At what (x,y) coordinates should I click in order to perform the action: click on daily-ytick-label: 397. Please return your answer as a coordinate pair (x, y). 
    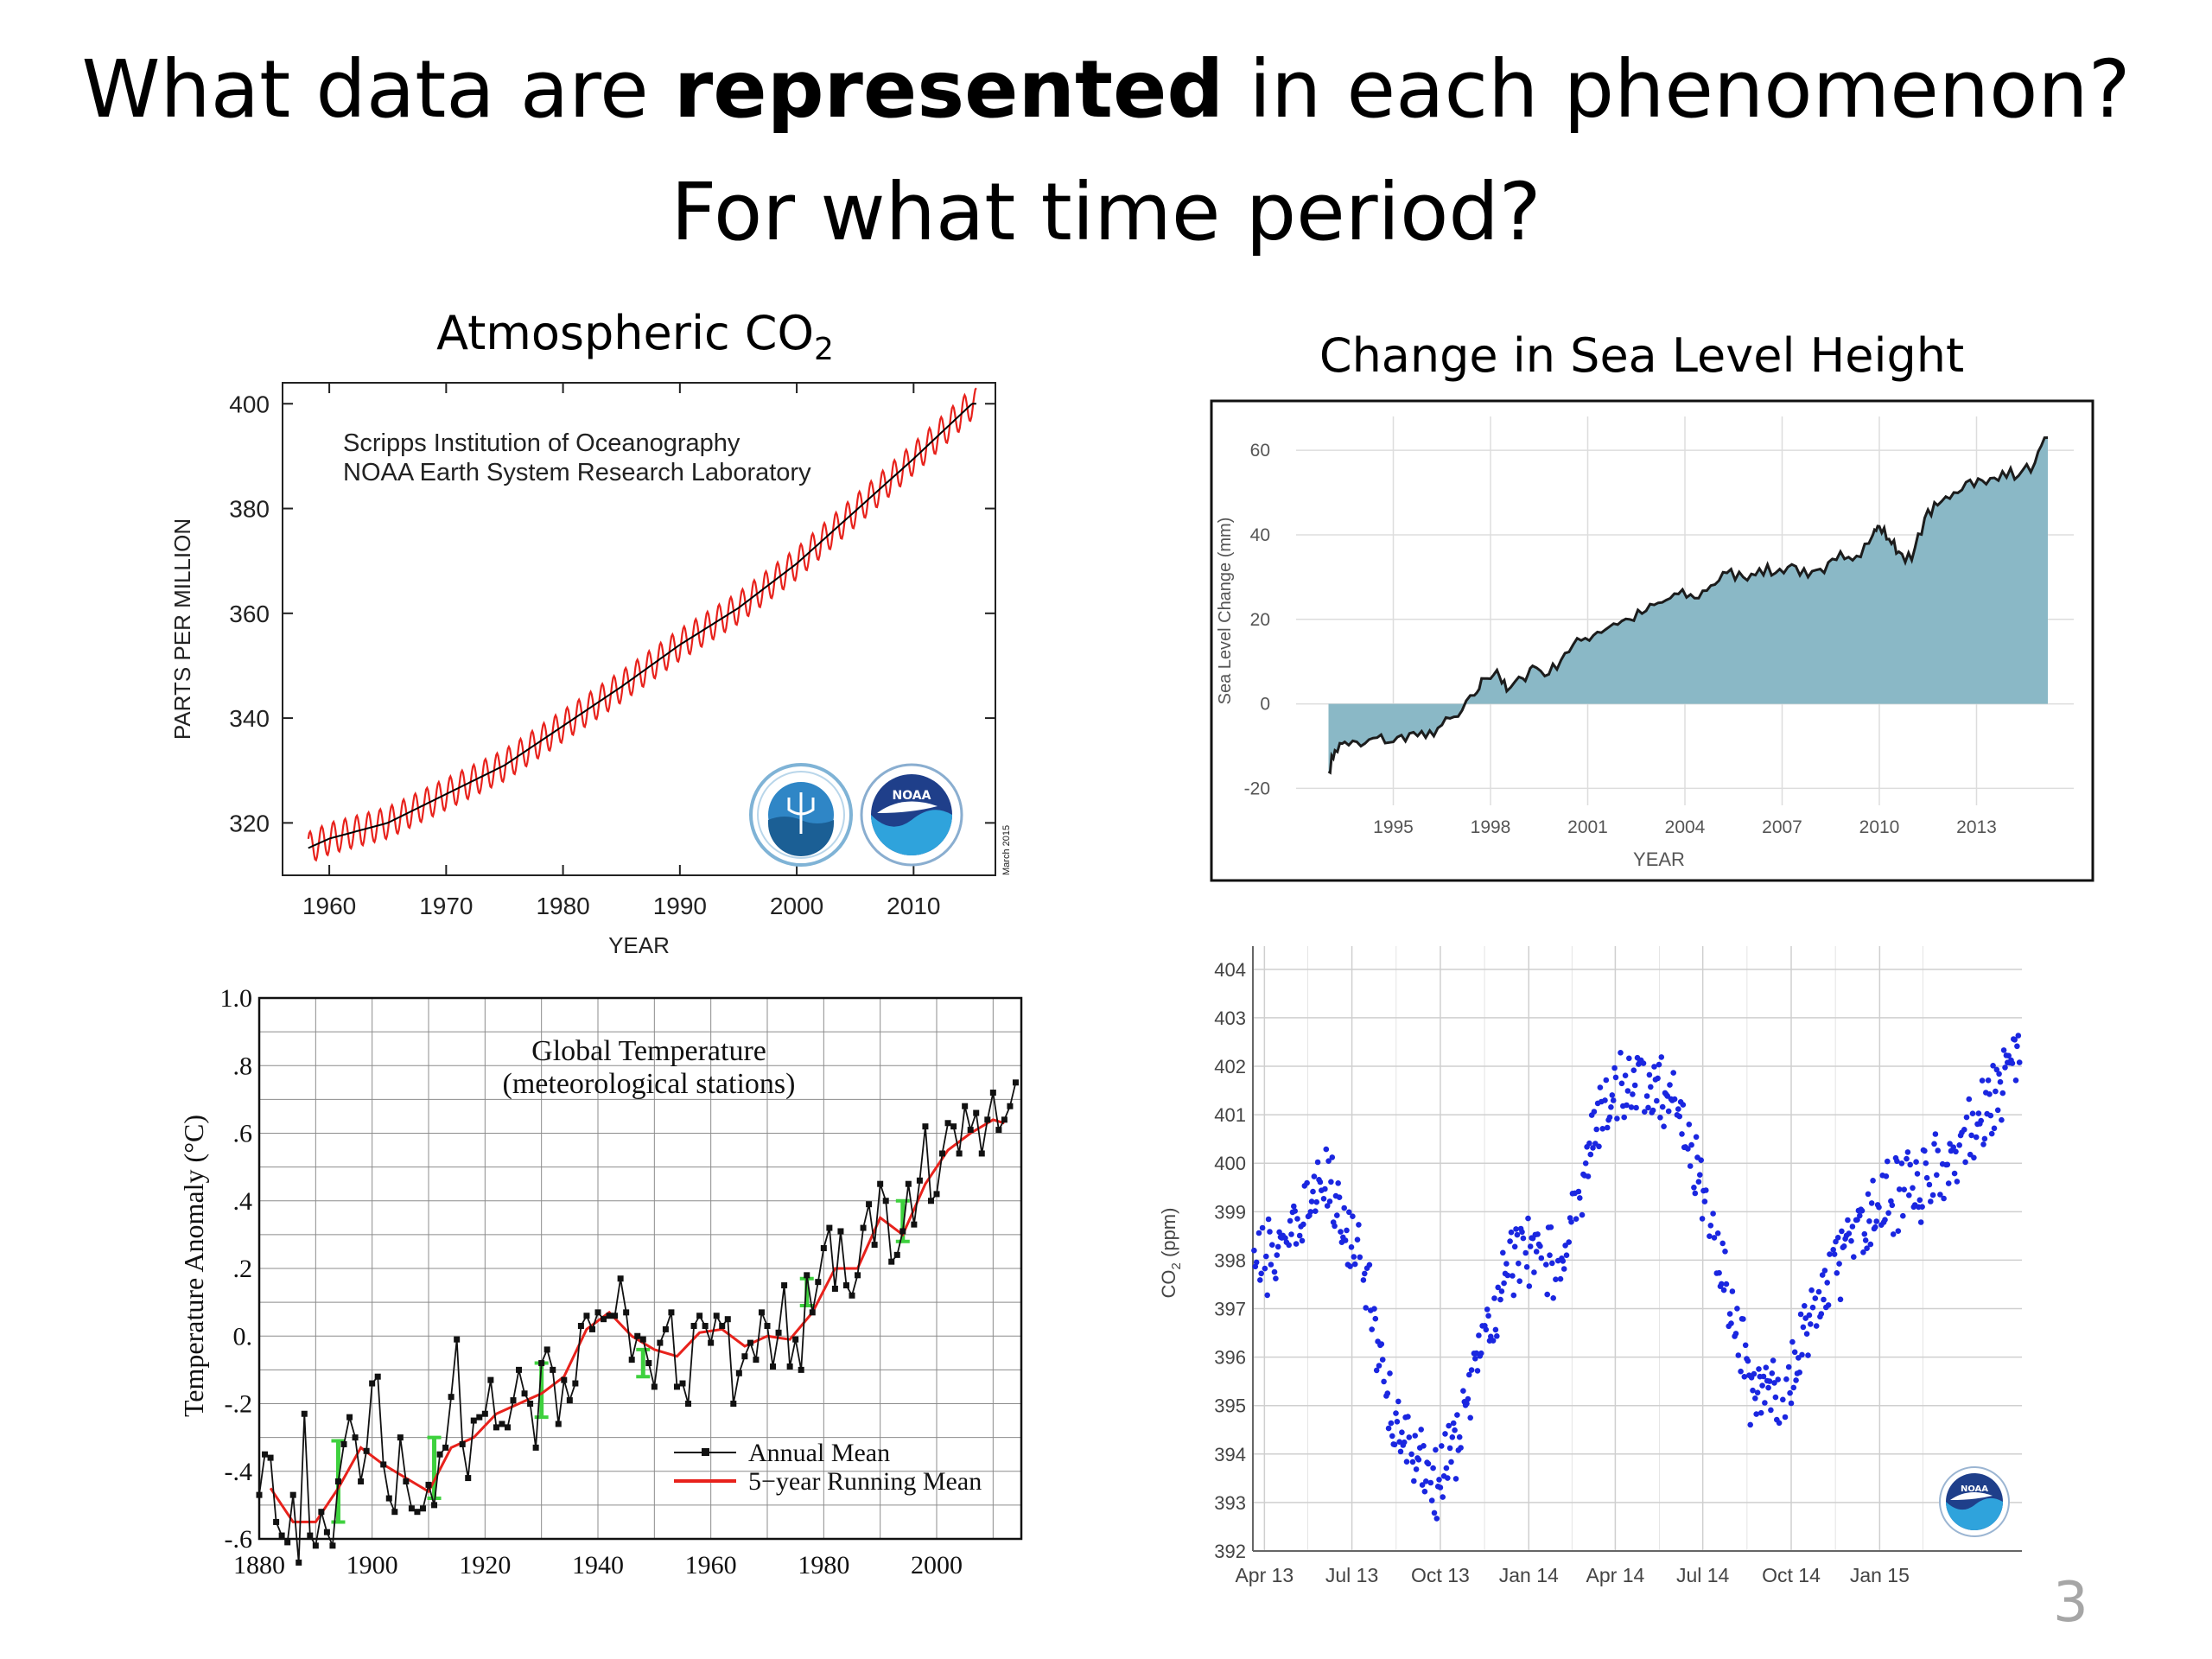
    Looking at the image, I should click on (1230, 1309).